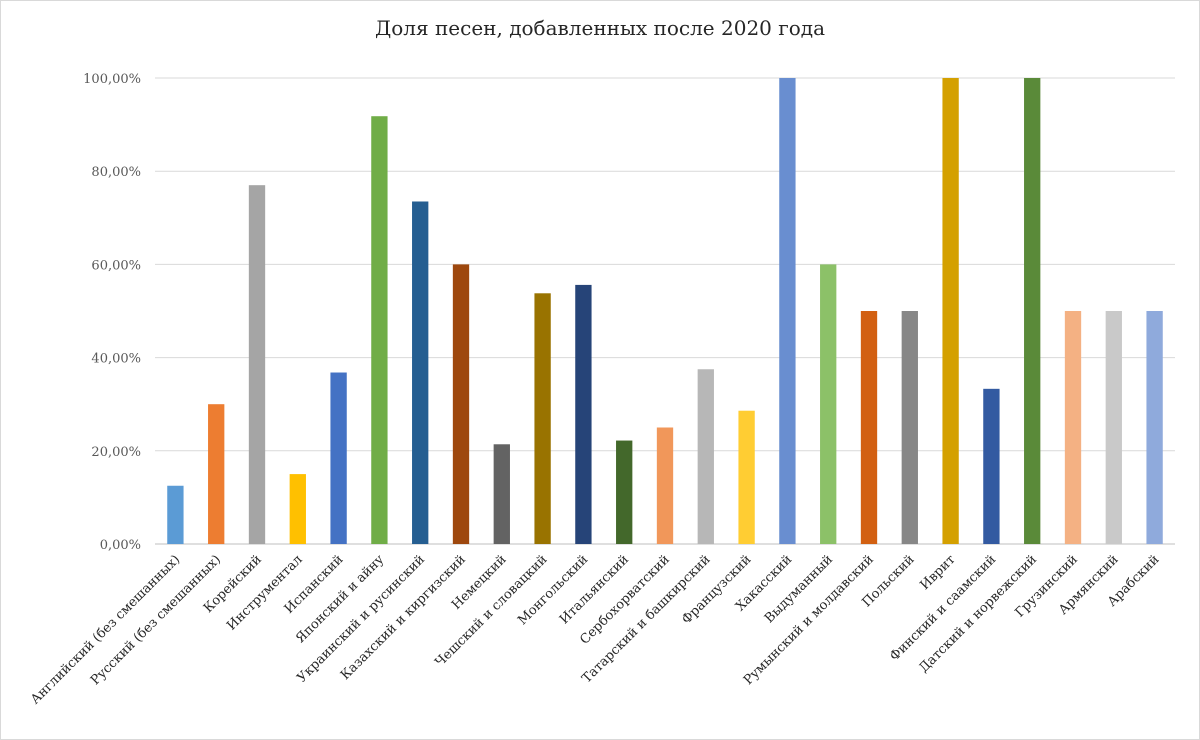 This screenshot has width=1200, height=740. I want to click on y-axis-ticks: 0,00% 20,00% 40,00% 60,00% 80,00% 100,00%, so click(112, 312).